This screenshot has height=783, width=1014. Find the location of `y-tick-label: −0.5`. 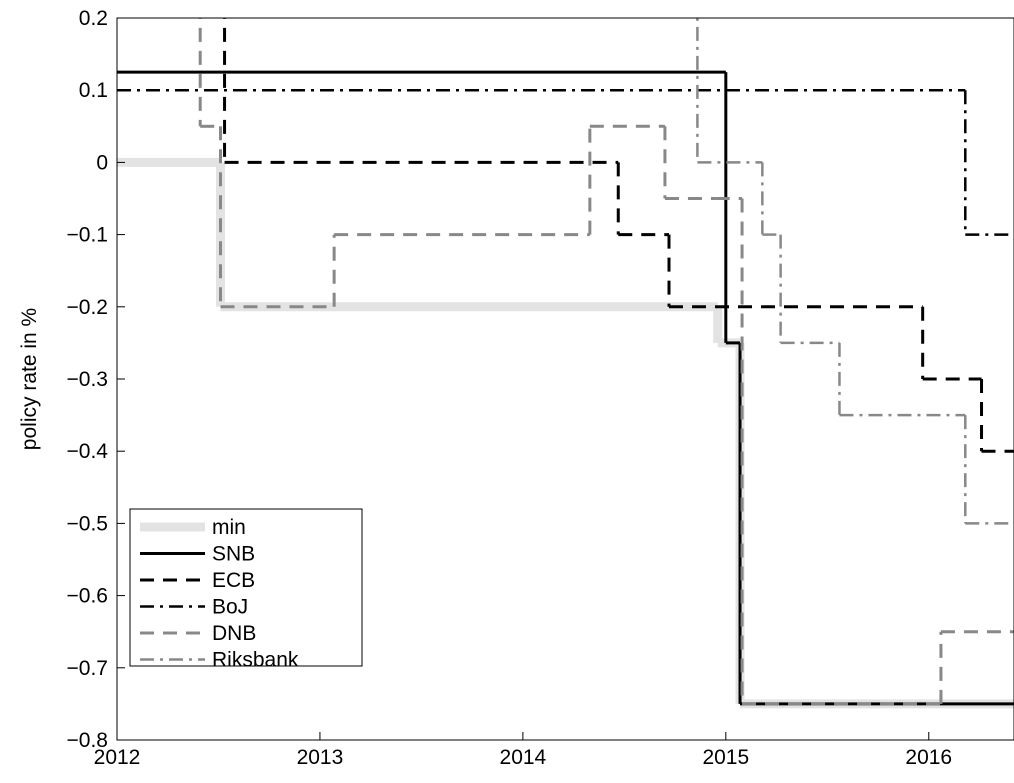

y-tick-label: −0.5 is located at coordinates (87, 523).